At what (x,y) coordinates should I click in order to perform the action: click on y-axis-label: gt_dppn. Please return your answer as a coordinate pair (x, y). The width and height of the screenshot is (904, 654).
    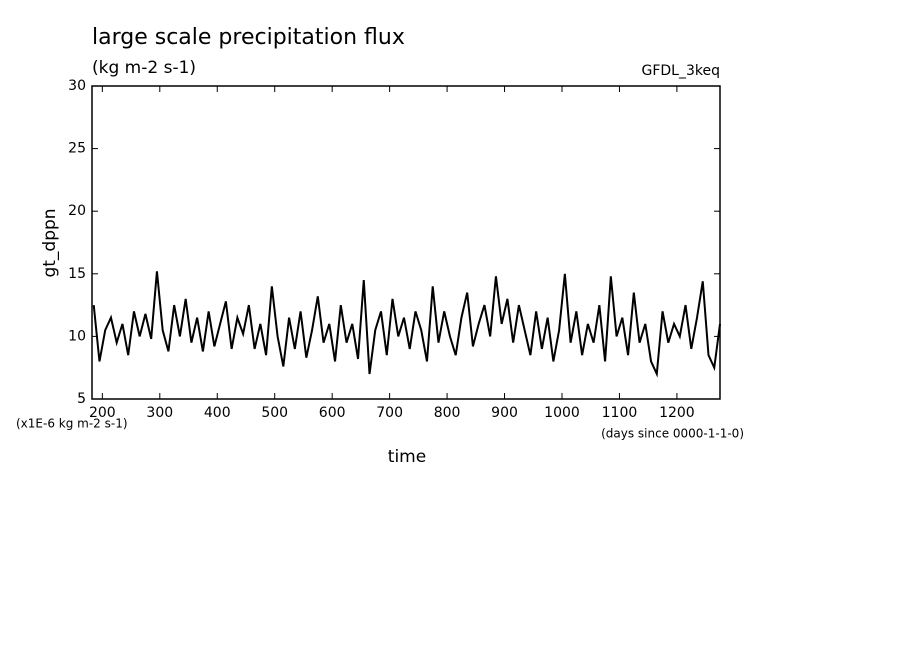
    Looking at the image, I should click on (50, 242).